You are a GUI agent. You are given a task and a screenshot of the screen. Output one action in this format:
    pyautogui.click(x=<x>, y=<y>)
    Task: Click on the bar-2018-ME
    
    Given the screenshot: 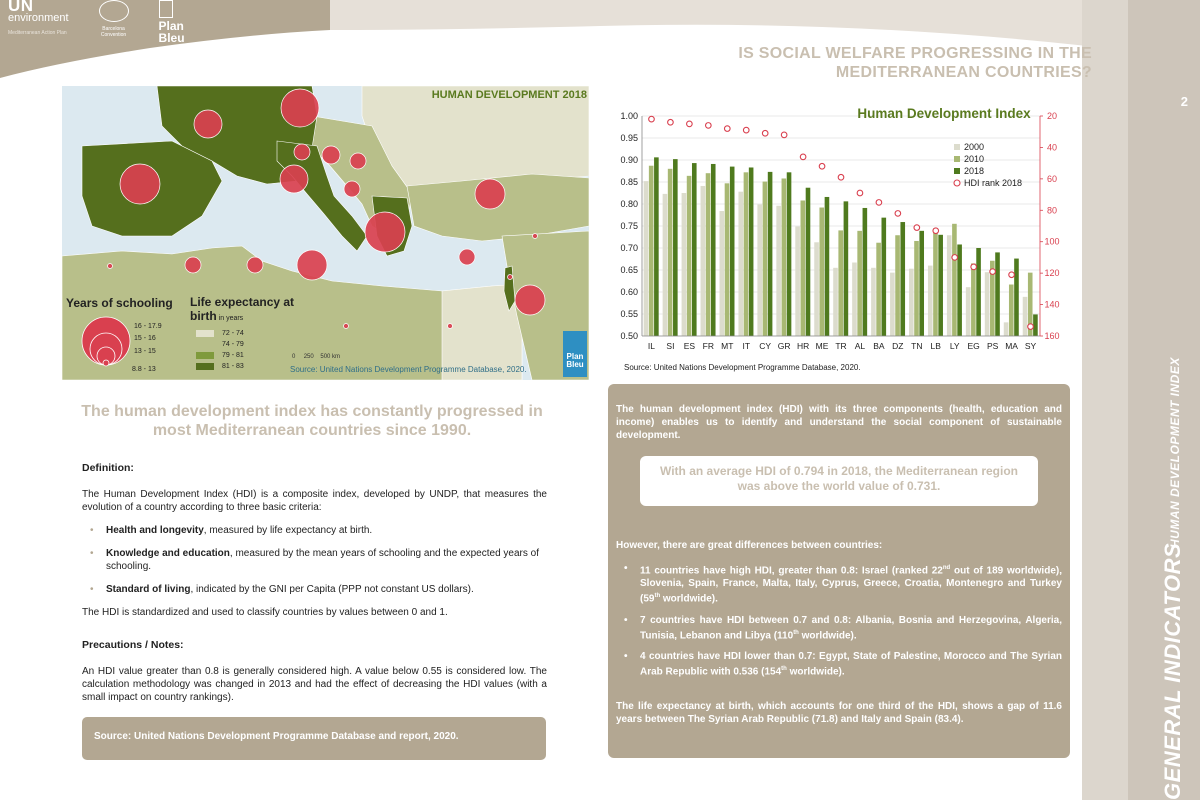 What is the action you would take?
    pyautogui.click(x=827, y=266)
    